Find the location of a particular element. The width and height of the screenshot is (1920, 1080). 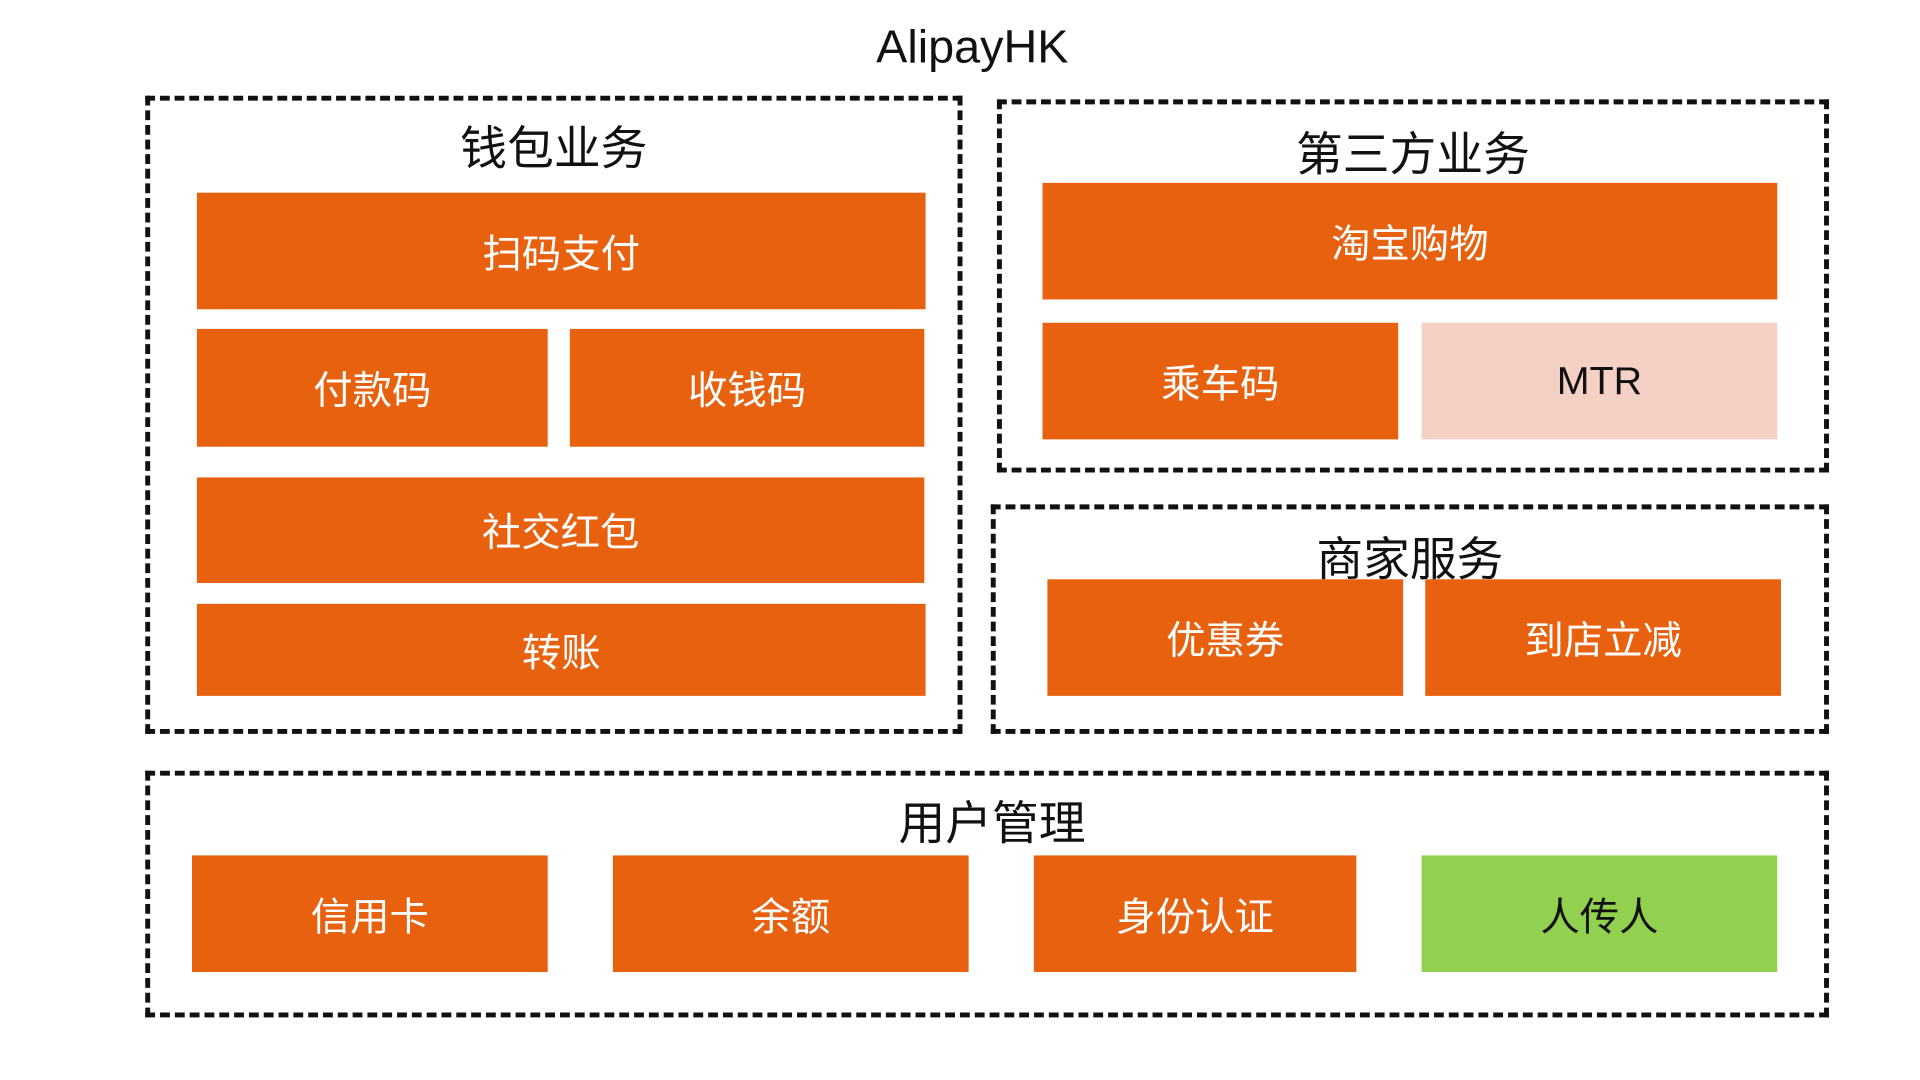

block-ride-code: 乘车码 is located at coordinates (1220, 381).